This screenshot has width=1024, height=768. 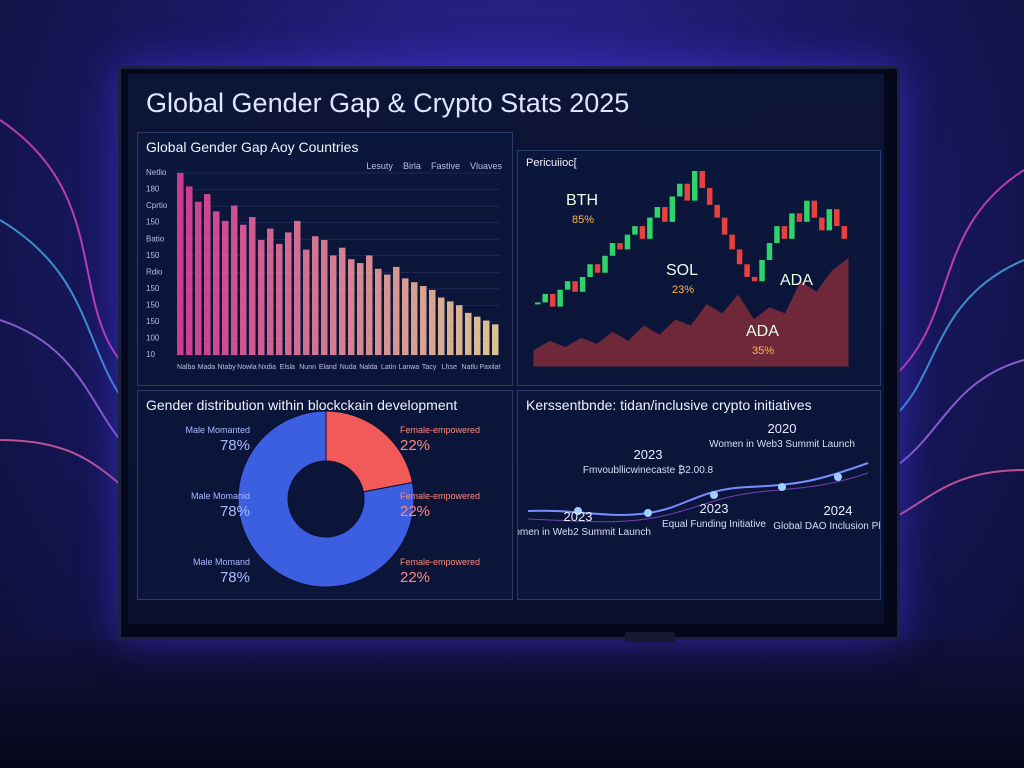 I want to click on x-label: Elsla, so click(x=287, y=367).